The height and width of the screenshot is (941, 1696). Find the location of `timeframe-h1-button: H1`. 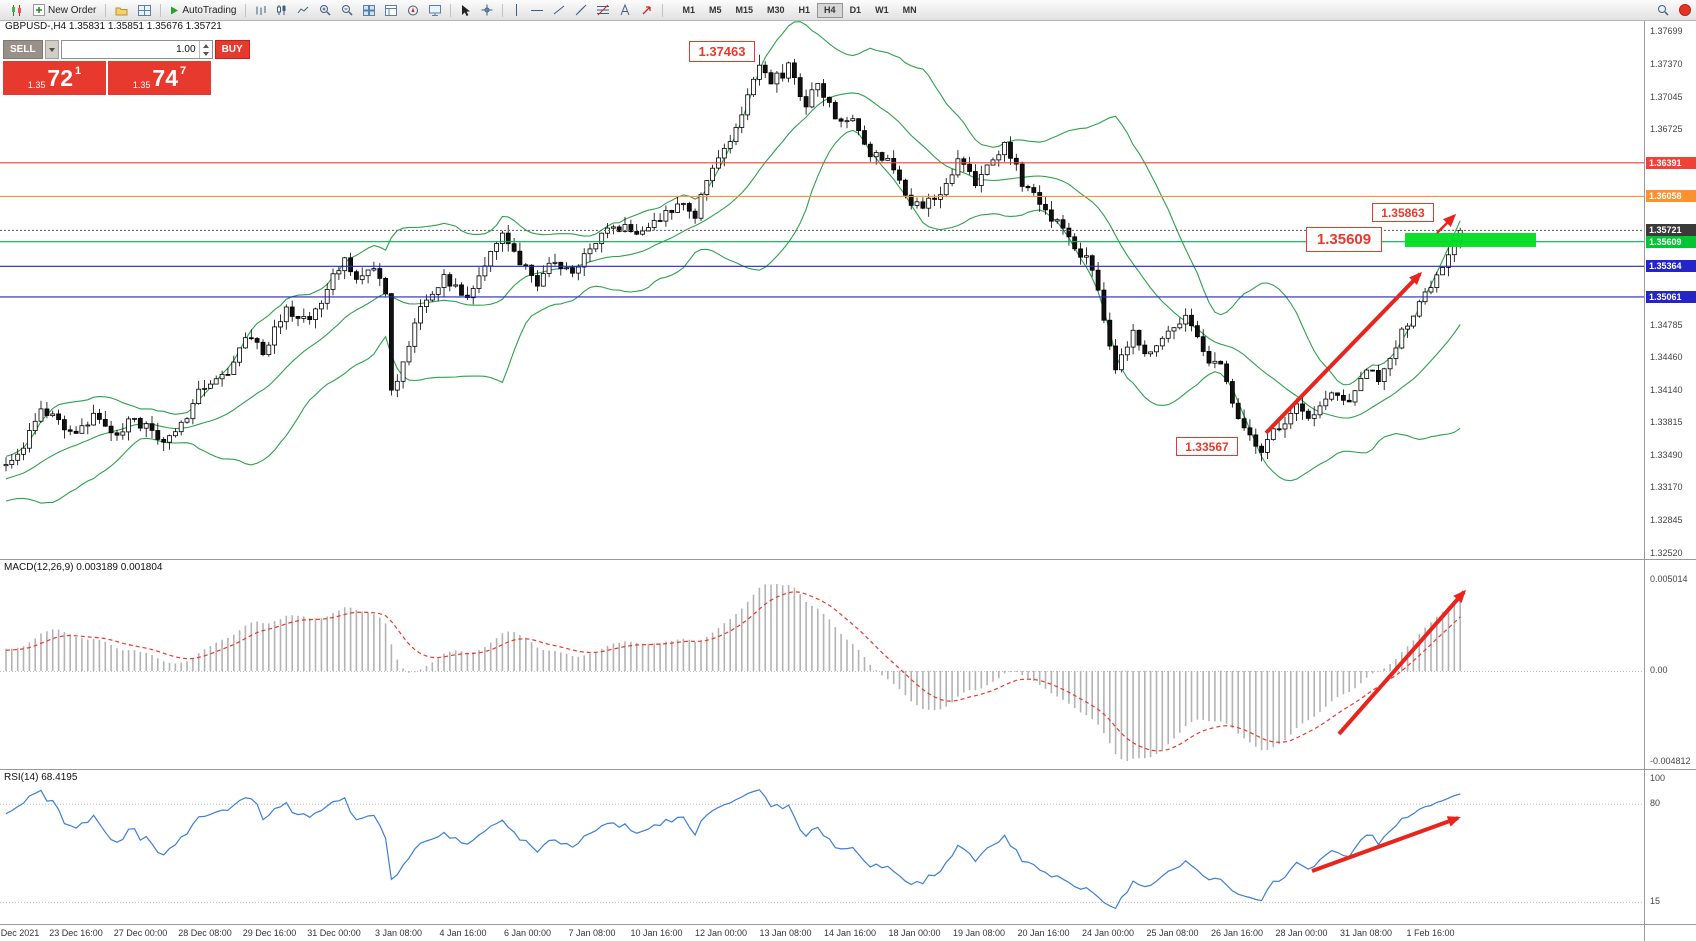

timeframe-h1-button: H1 is located at coordinates (805, 10).